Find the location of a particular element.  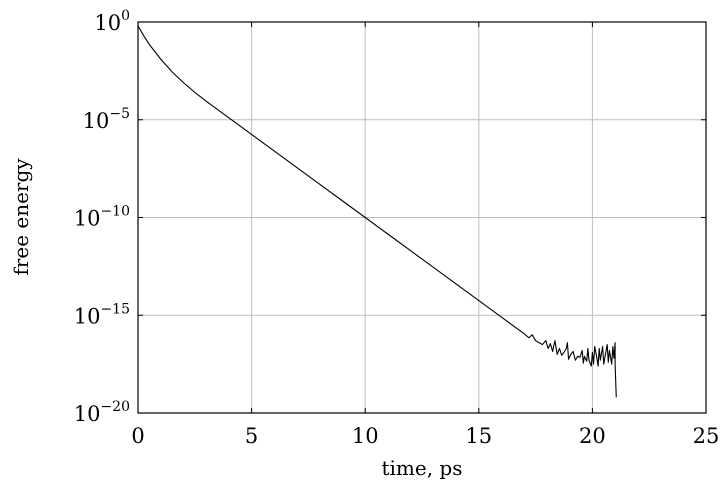

y-tick-label: 10⁻¹⁰ is located at coordinates (102, 217).